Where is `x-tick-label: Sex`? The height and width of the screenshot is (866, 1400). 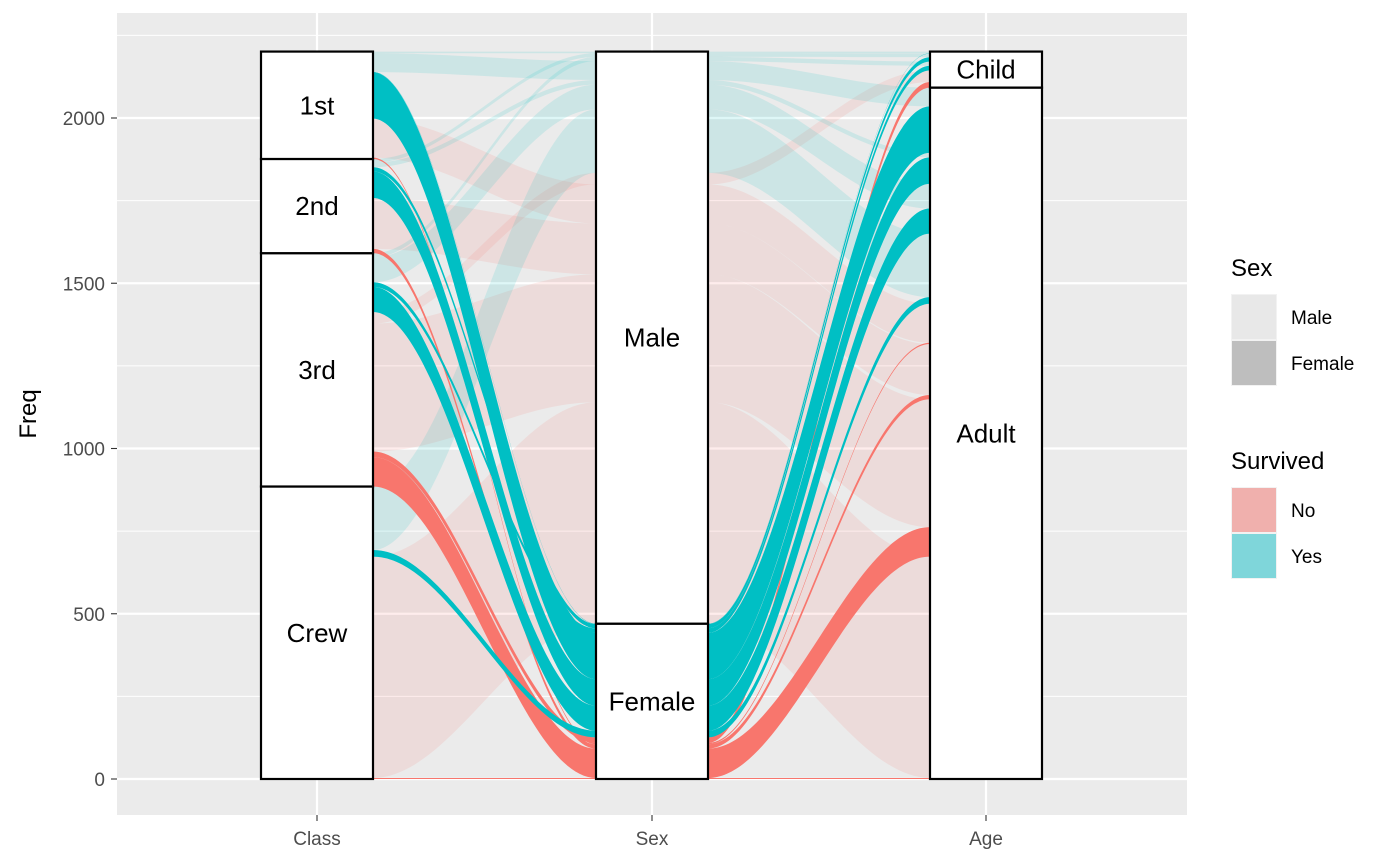 x-tick-label: Sex is located at coordinates (652, 839).